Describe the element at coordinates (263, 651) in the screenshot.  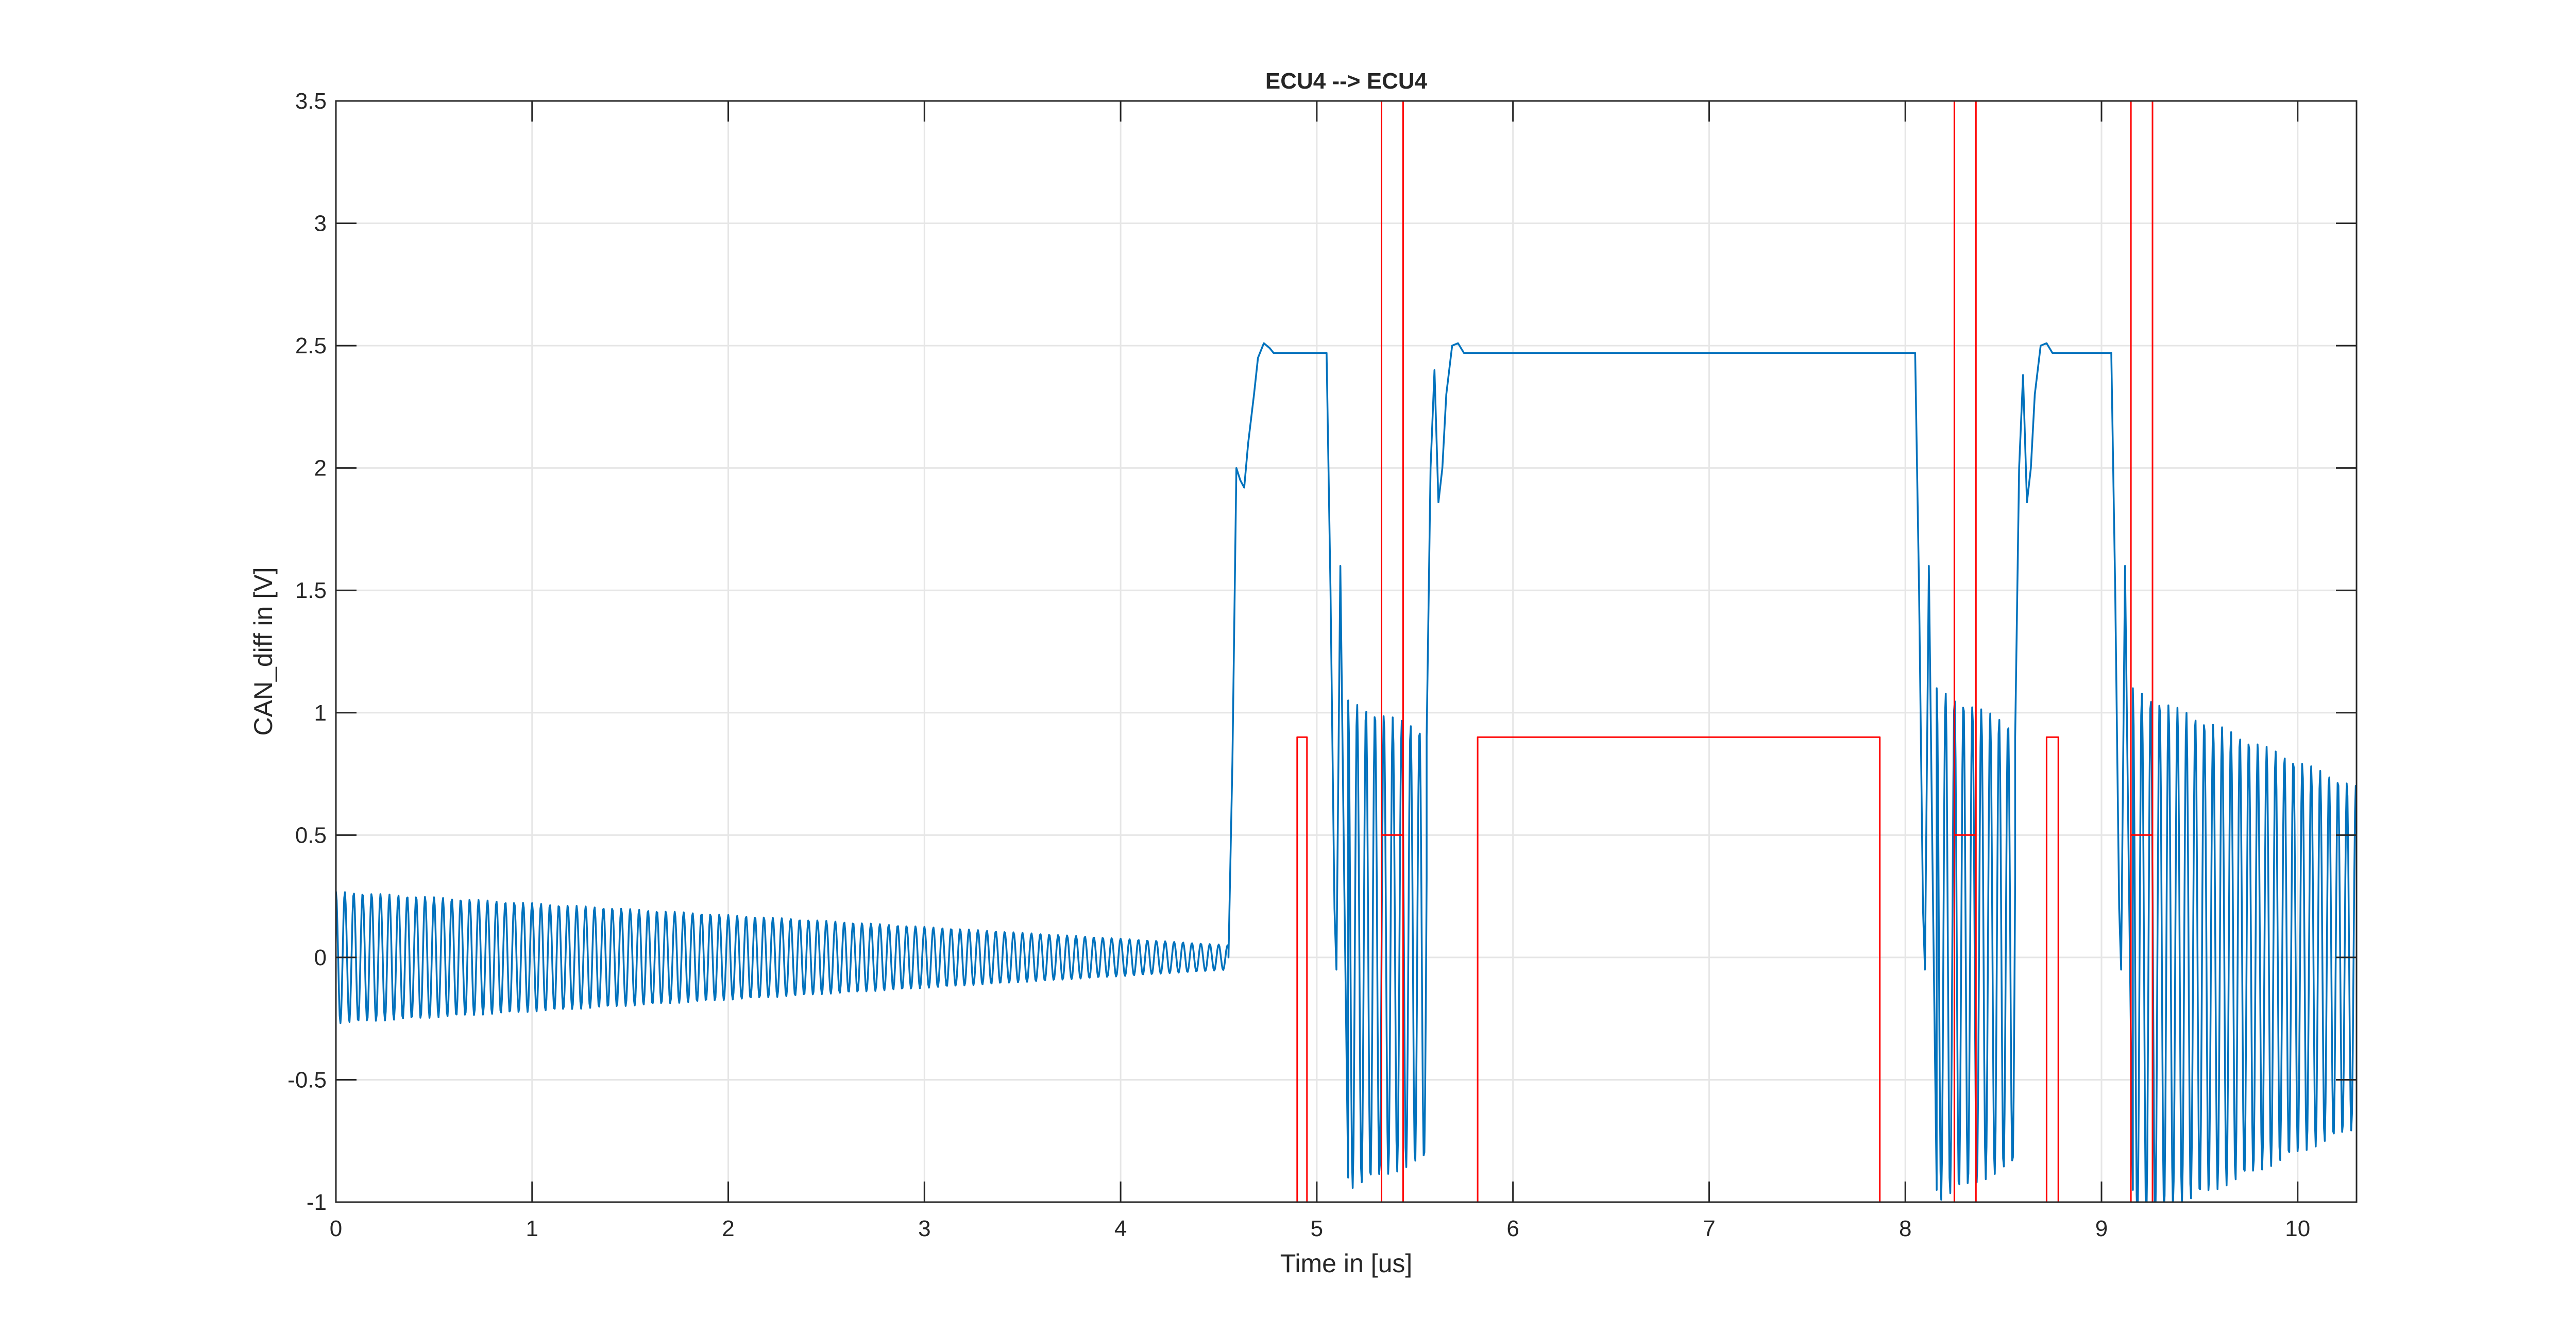
I see `y-axis-label: CAN_diff in [V]` at that location.